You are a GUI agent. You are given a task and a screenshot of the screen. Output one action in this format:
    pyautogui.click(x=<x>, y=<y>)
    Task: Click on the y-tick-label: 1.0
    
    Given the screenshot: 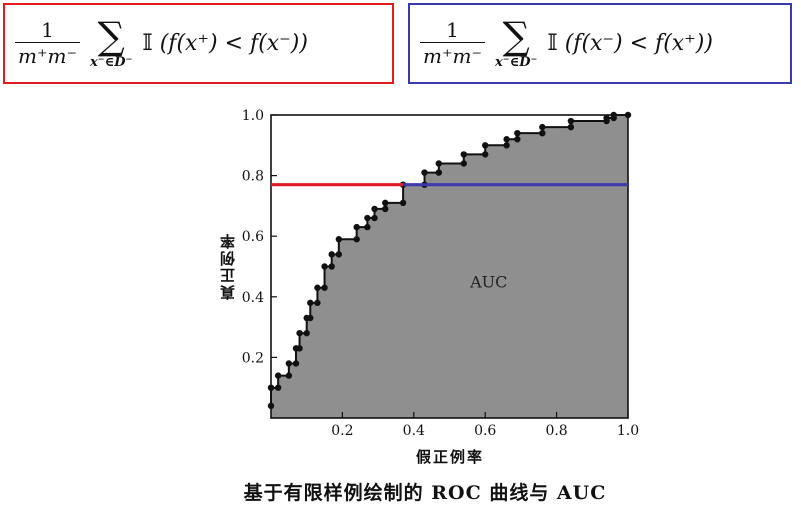 What is the action you would take?
    pyautogui.click(x=253, y=116)
    